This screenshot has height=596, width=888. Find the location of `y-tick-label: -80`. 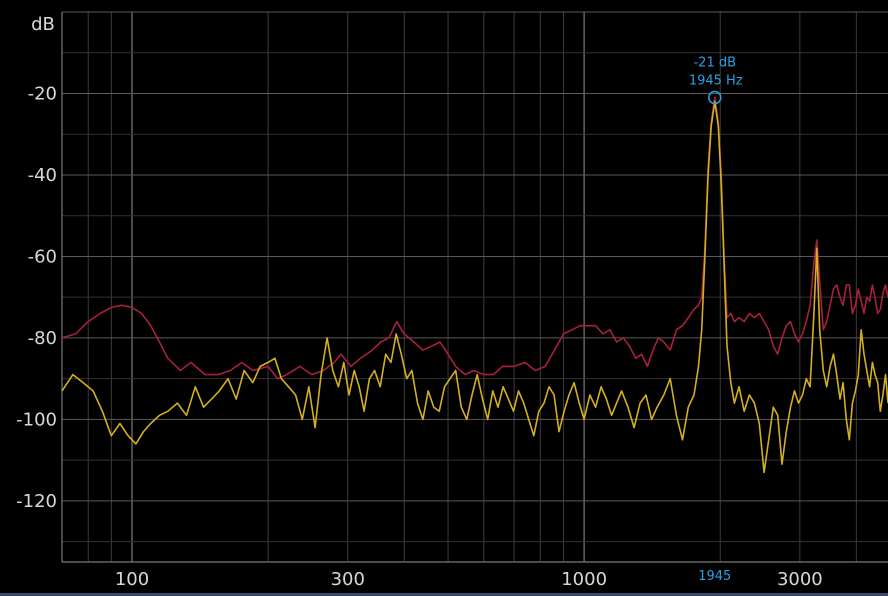

y-tick-label: -80 is located at coordinates (42, 338).